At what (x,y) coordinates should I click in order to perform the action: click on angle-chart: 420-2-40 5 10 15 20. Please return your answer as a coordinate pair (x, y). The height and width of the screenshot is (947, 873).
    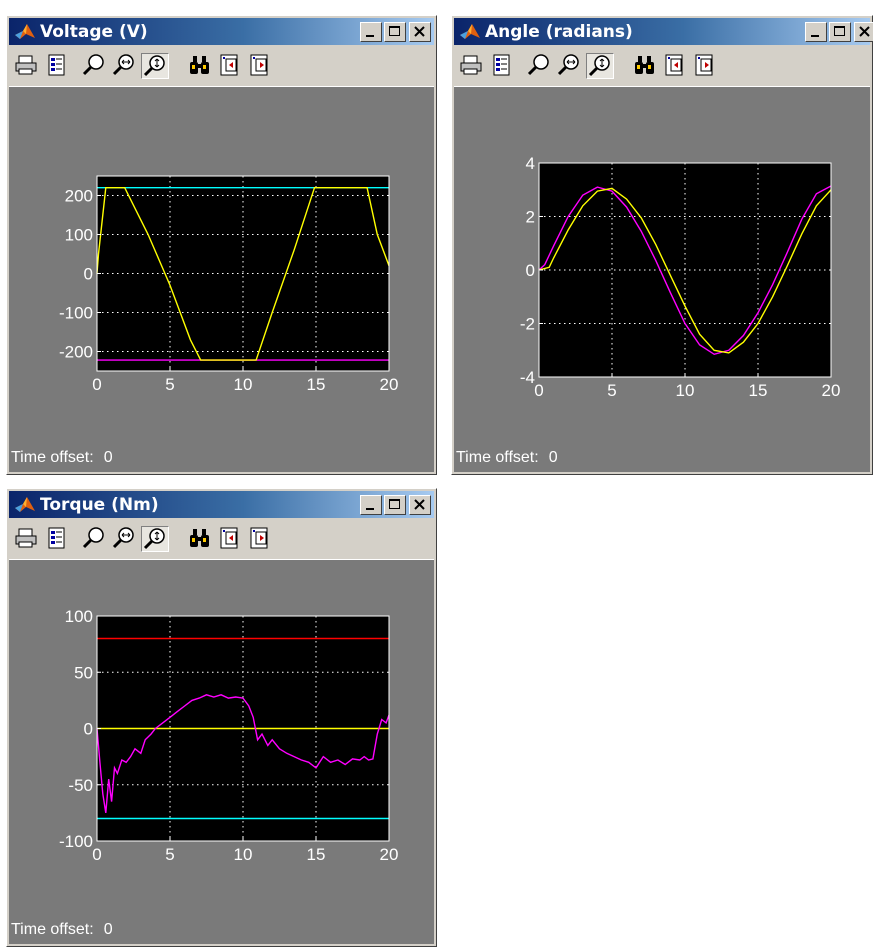
    Looking at the image, I should click on (680, 277).